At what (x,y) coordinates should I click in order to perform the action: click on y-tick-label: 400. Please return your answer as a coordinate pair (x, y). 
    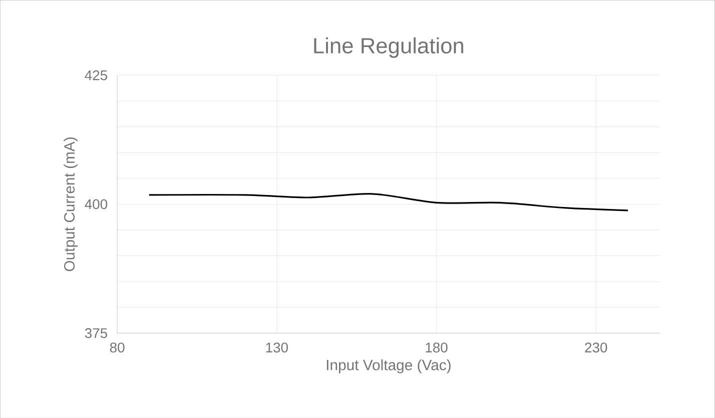
    Looking at the image, I should click on (96, 204).